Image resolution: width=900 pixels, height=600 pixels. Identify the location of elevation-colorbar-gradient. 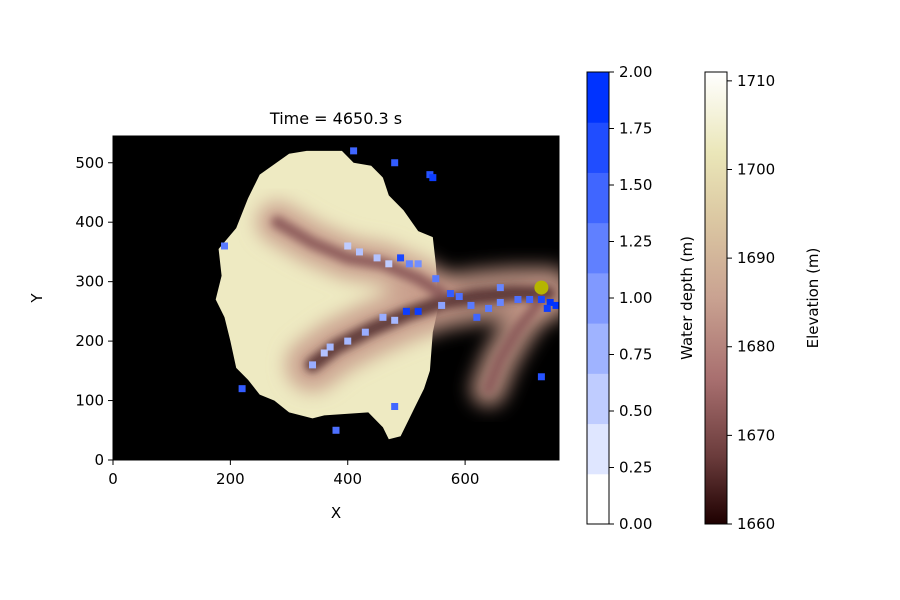
(716, 298).